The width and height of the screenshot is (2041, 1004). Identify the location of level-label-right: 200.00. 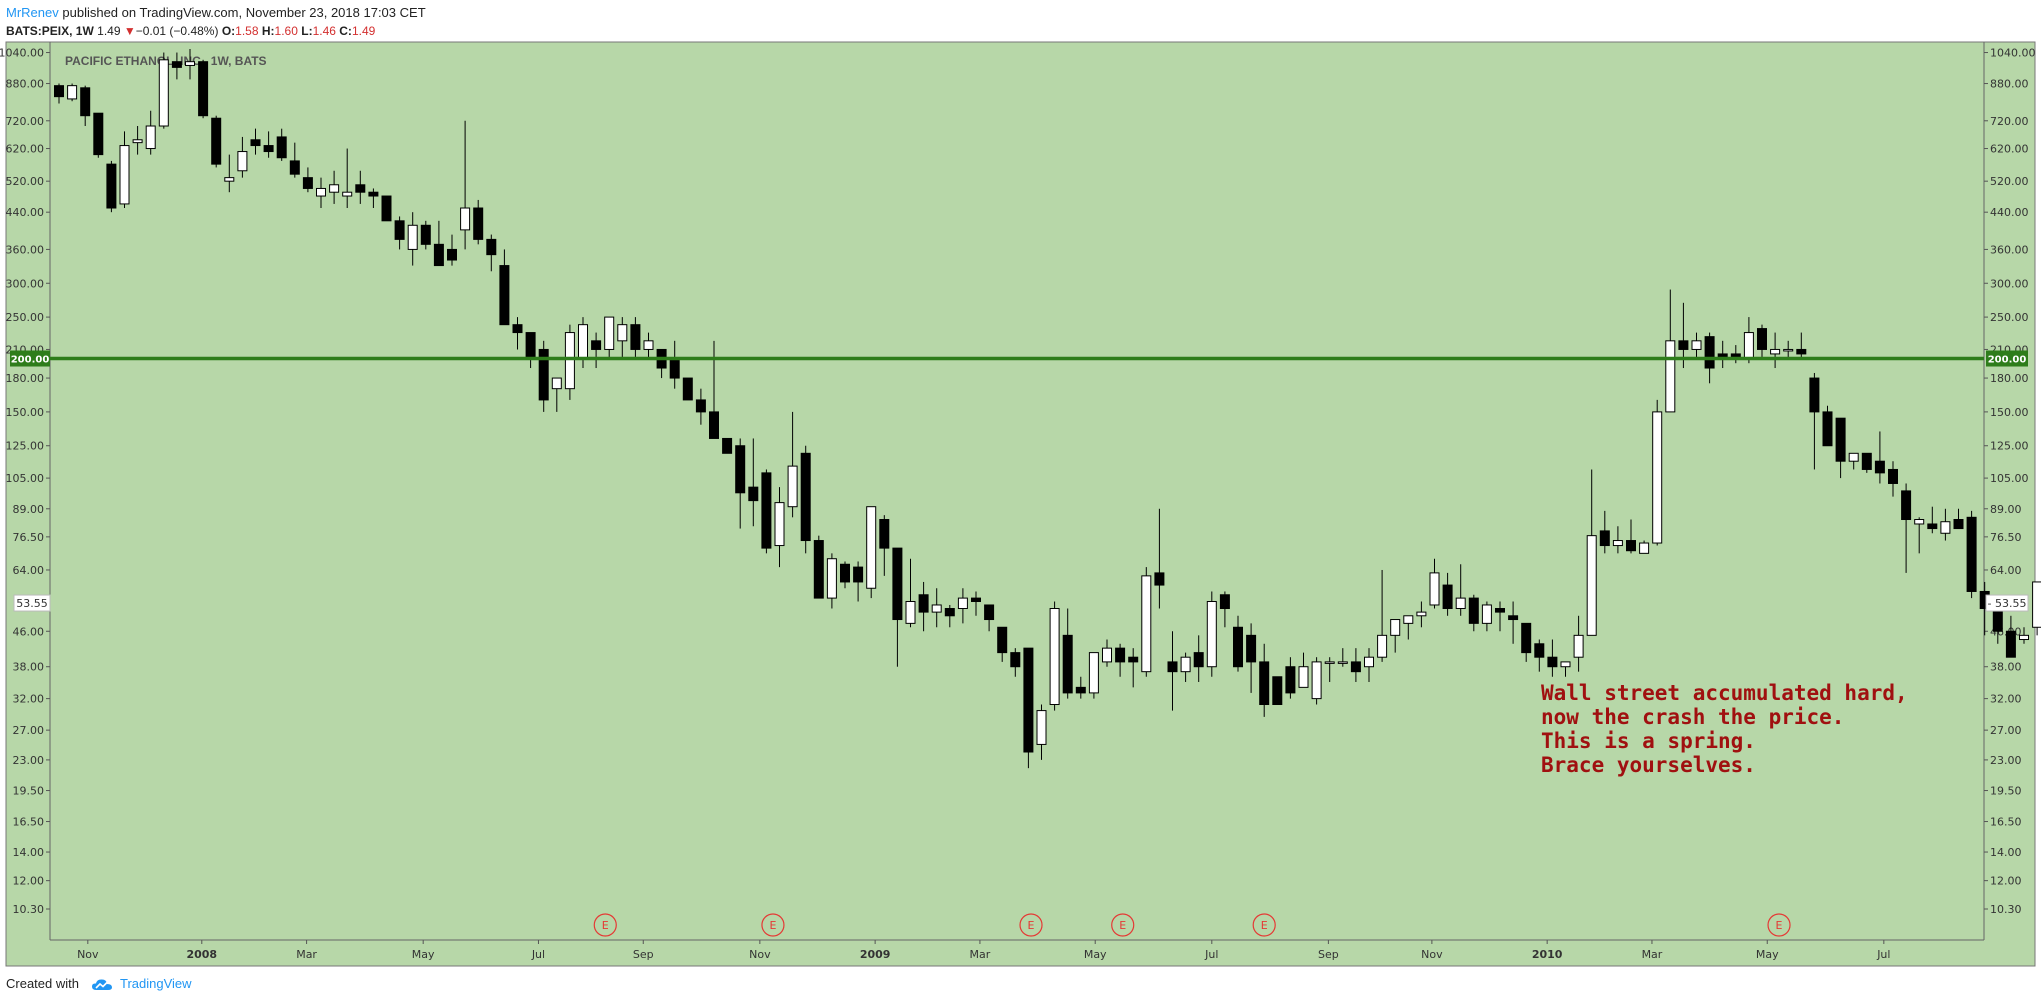
(2007, 360).